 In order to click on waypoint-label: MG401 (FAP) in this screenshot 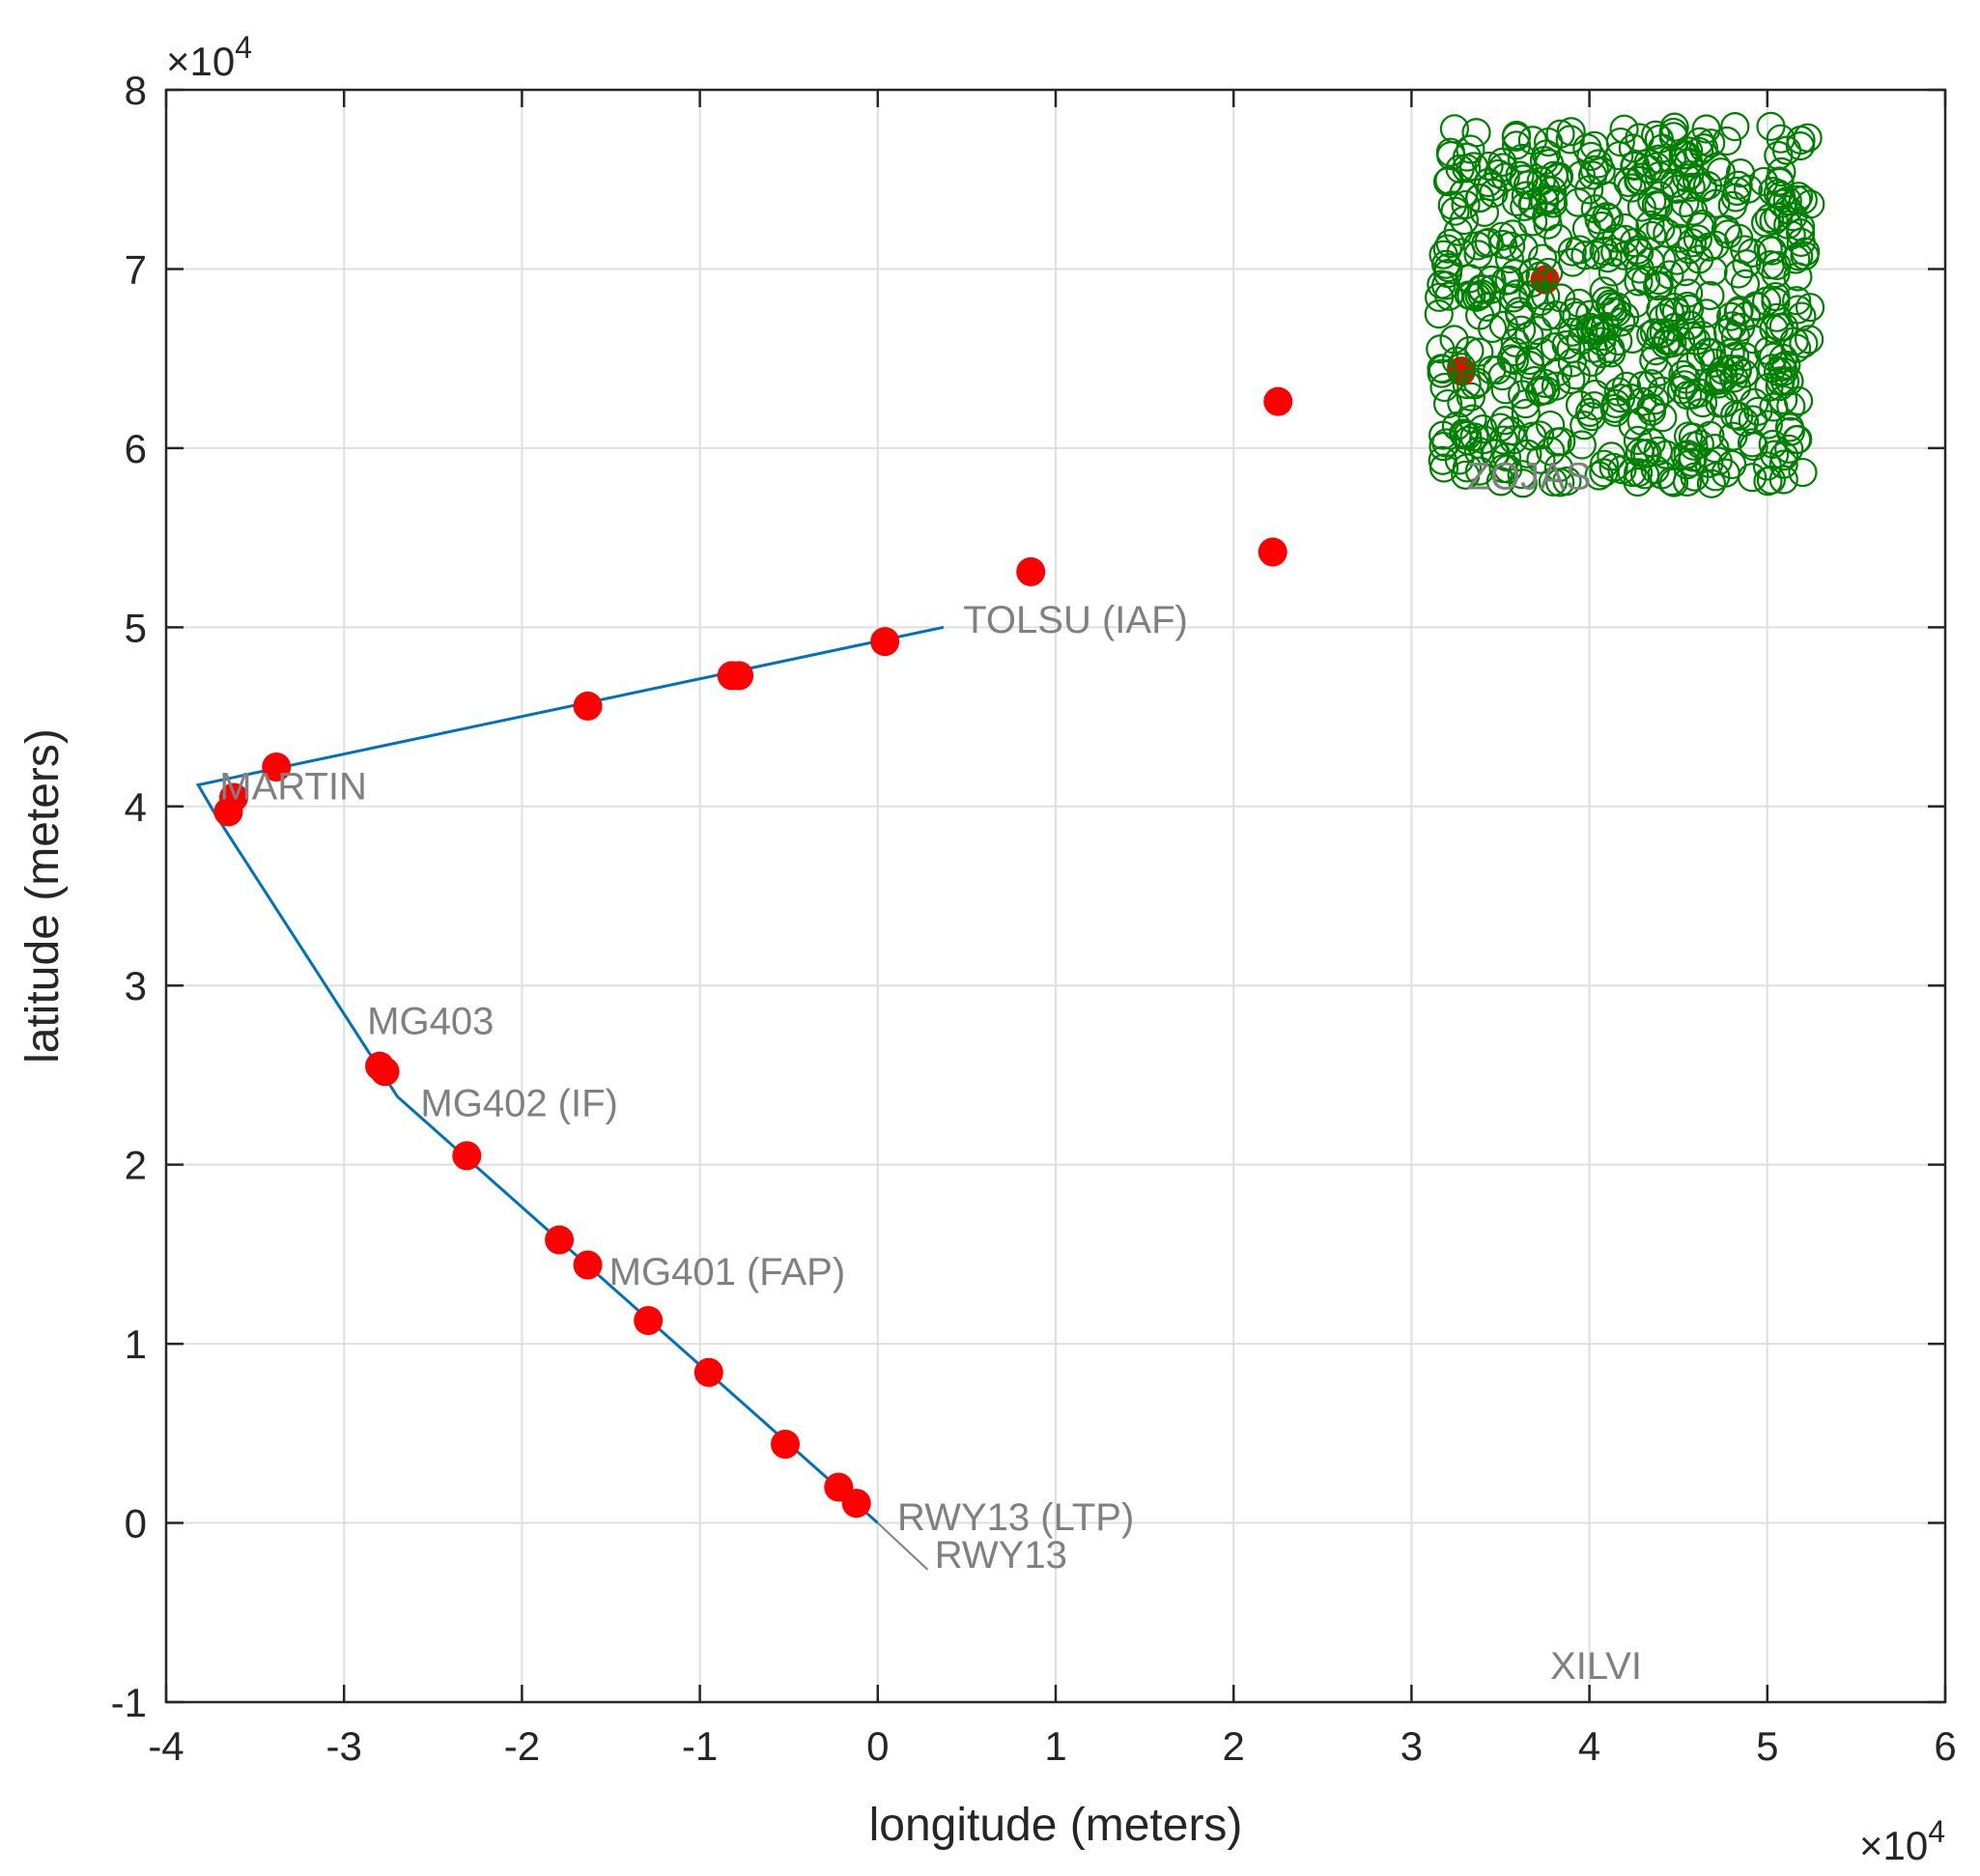, I will do `click(727, 1272)`.